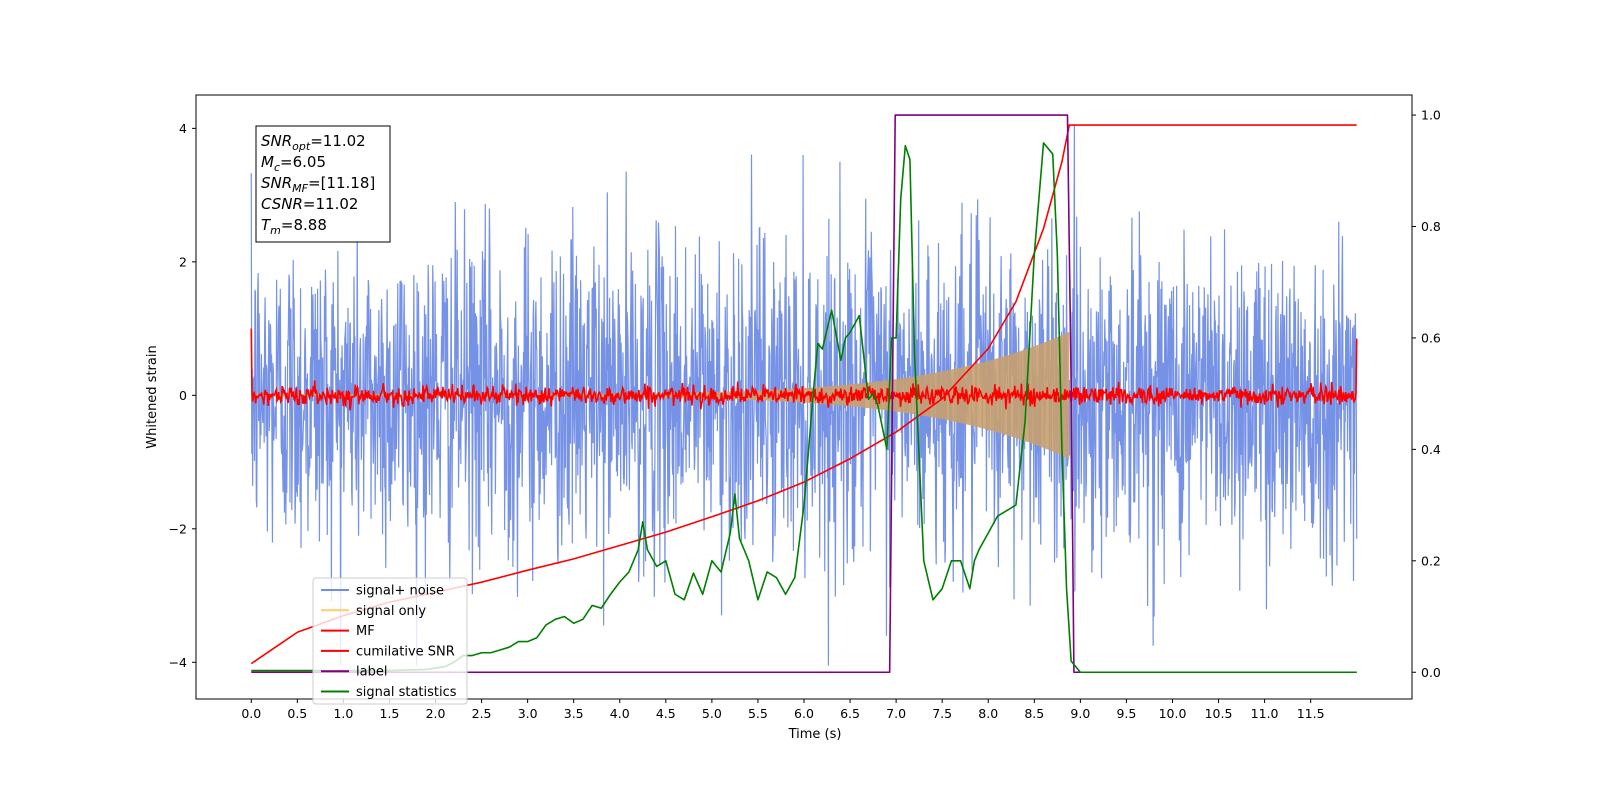 The width and height of the screenshot is (1600, 800). Describe the element at coordinates (275, 230) in the screenshot. I see `annotation-subscript: m` at that location.